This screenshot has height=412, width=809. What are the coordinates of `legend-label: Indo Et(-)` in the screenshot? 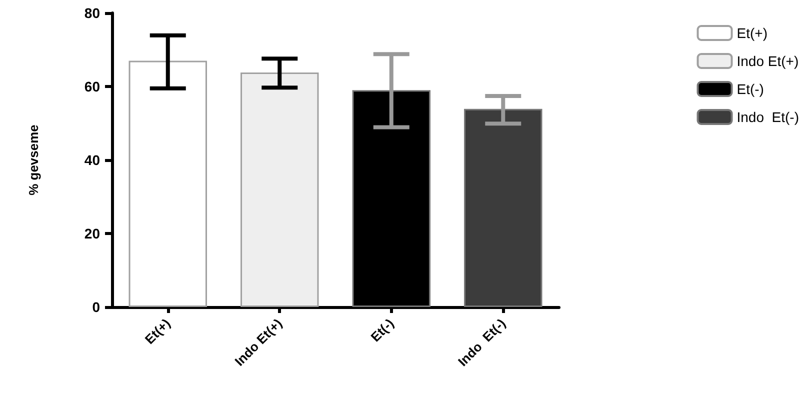 It's located at (768, 117).